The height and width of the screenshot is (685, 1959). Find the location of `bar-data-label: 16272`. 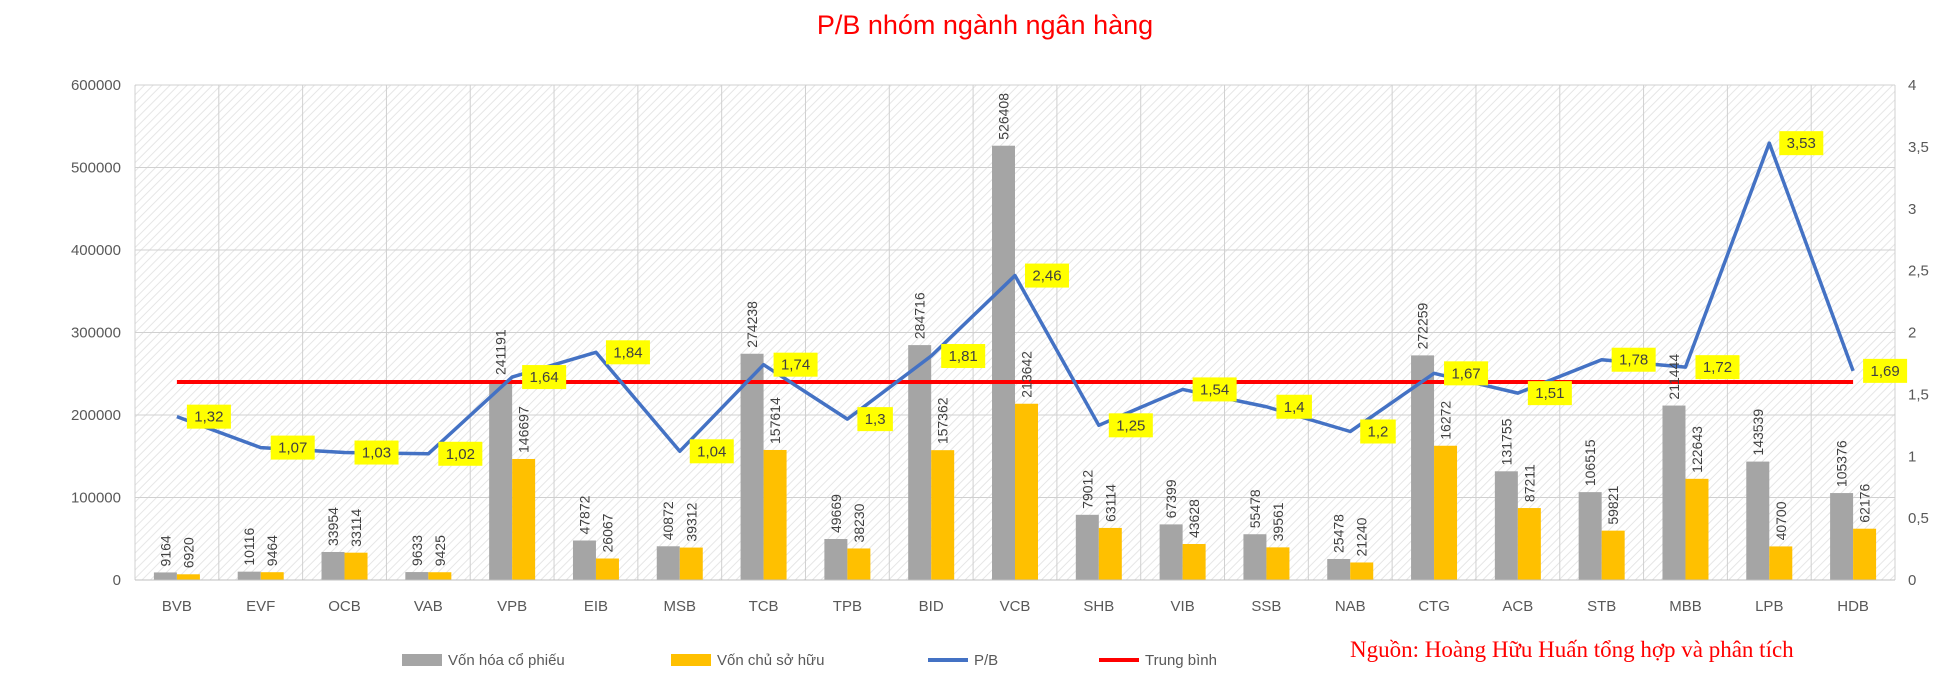

bar-data-label: 16272 is located at coordinates (1446, 420).